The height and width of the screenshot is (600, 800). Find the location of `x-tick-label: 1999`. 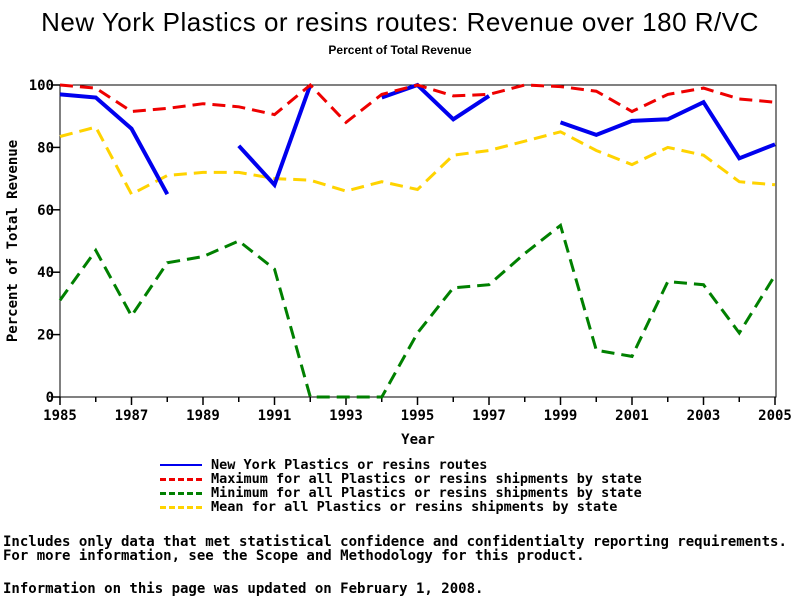

x-tick-label: 1999 is located at coordinates (561, 416).